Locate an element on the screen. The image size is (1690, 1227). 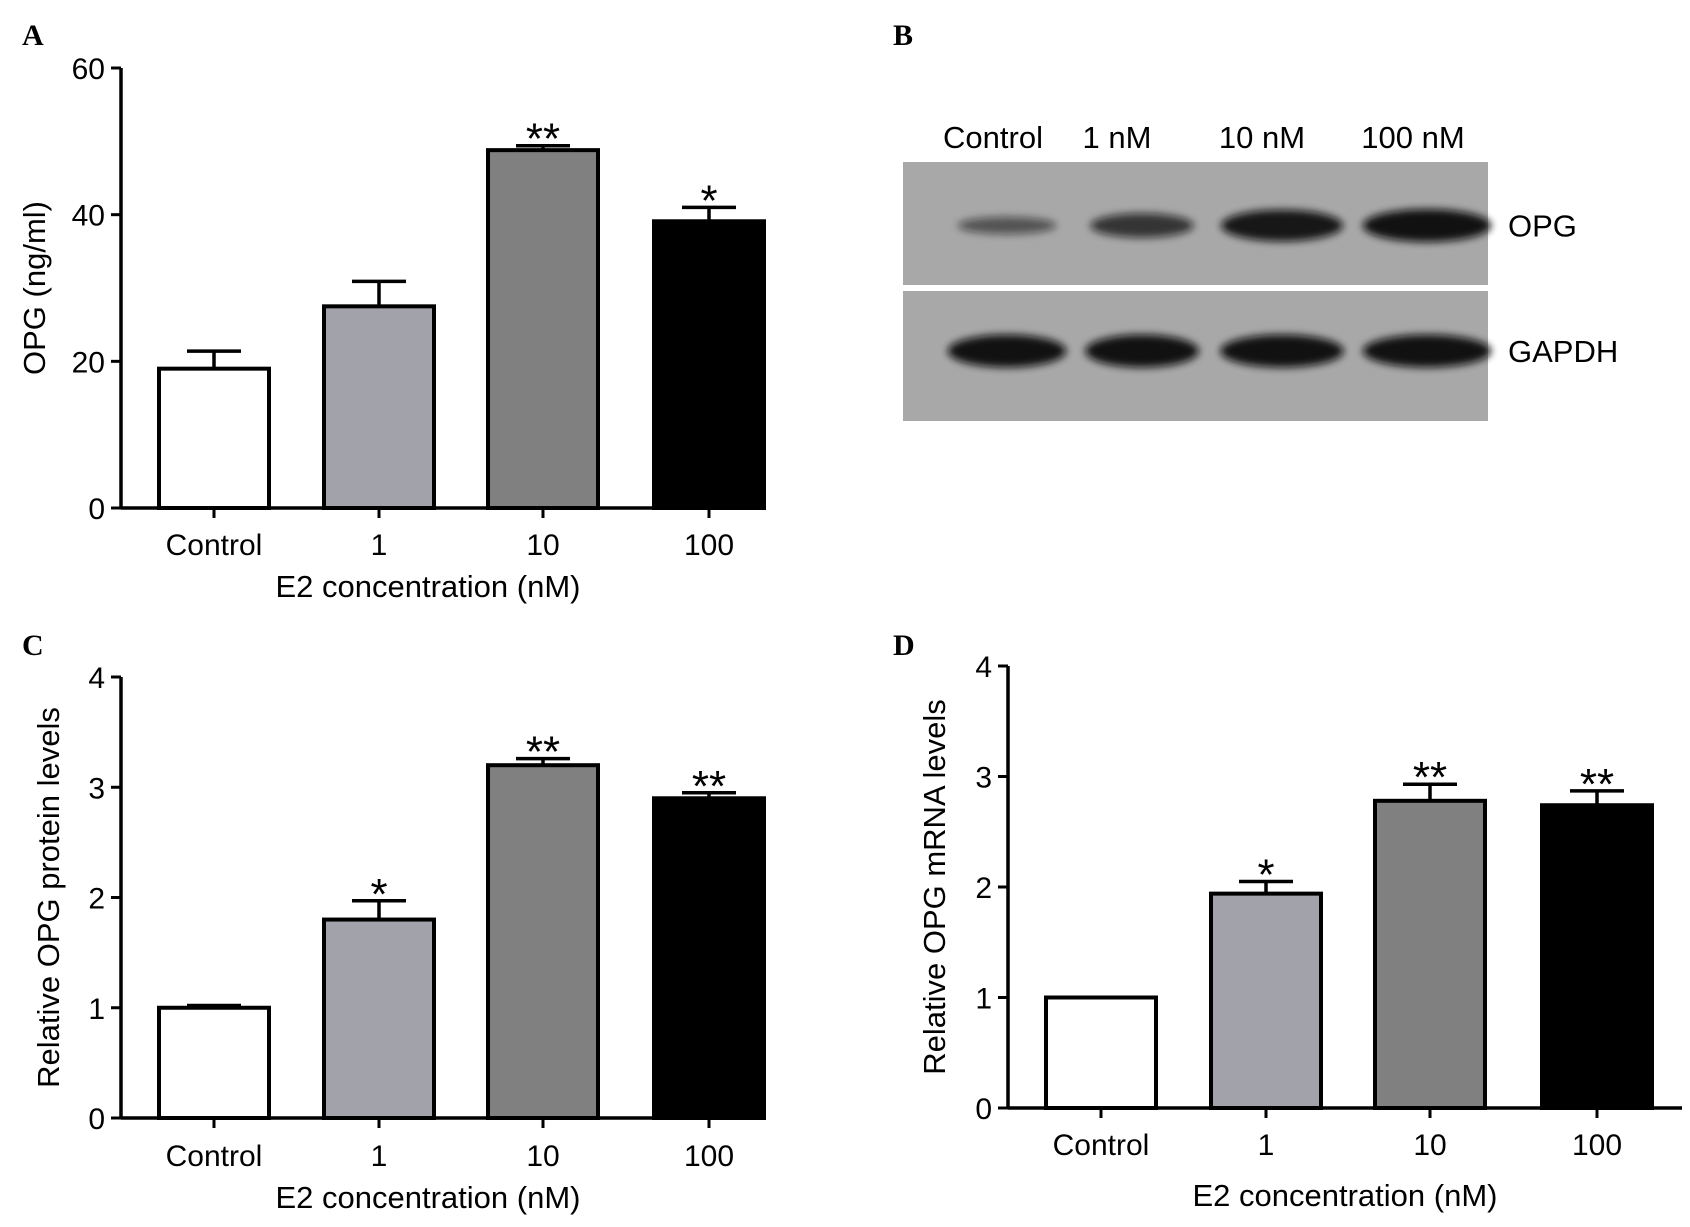
lane-label: 1 nM is located at coordinates (1117, 137).